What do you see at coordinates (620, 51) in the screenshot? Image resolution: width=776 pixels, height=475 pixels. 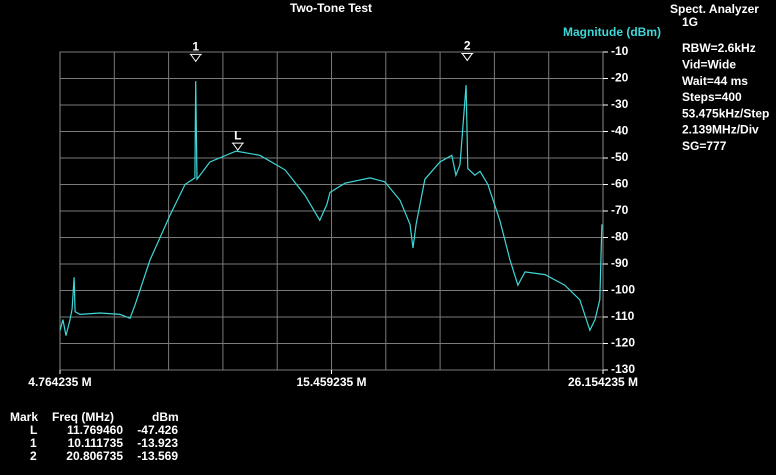 I see `y-tick-label: -10` at bounding box center [620, 51].